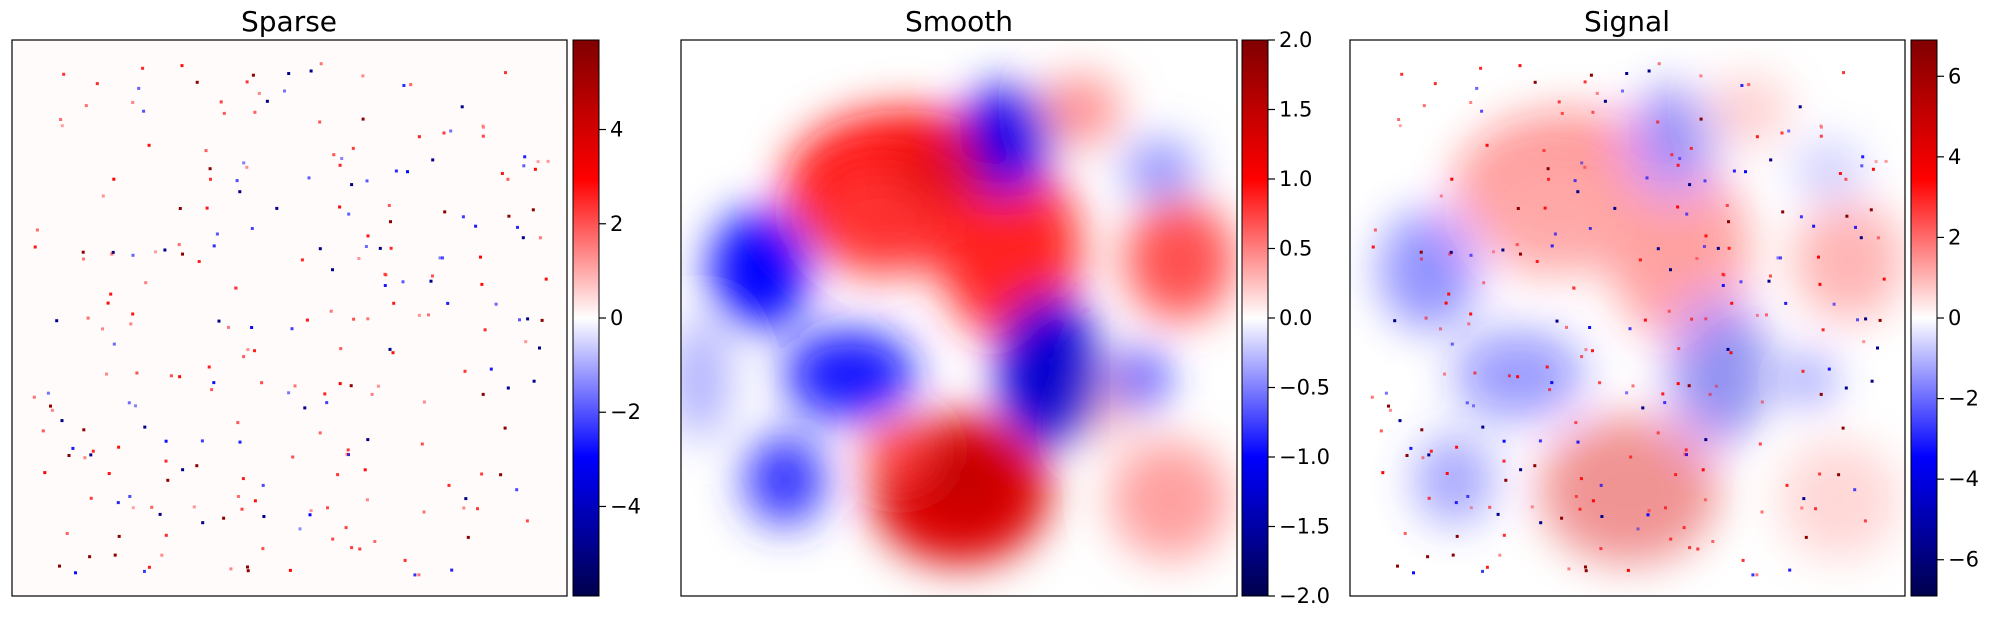 The image size is (1989, 619). What do you see at coordinates (1295, 40) in the screenshot?
I see `colorbar-tick-label: 2.0` at bounding box center [1295, 40].